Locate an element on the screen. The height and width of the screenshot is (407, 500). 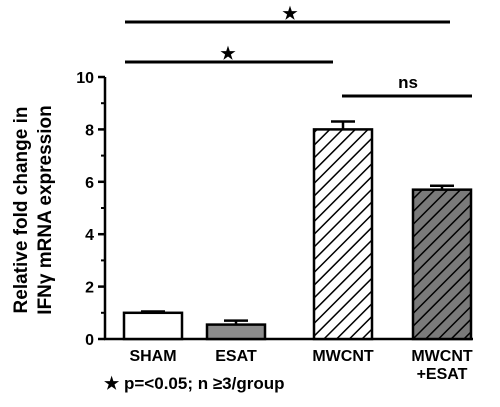
y-axis-label-line-1: Relative fold change in is located at coordinates (21, 210).